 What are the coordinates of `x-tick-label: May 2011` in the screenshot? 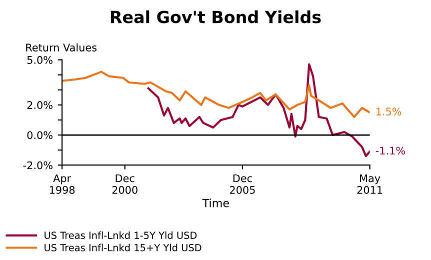 It's located at (369, 184).